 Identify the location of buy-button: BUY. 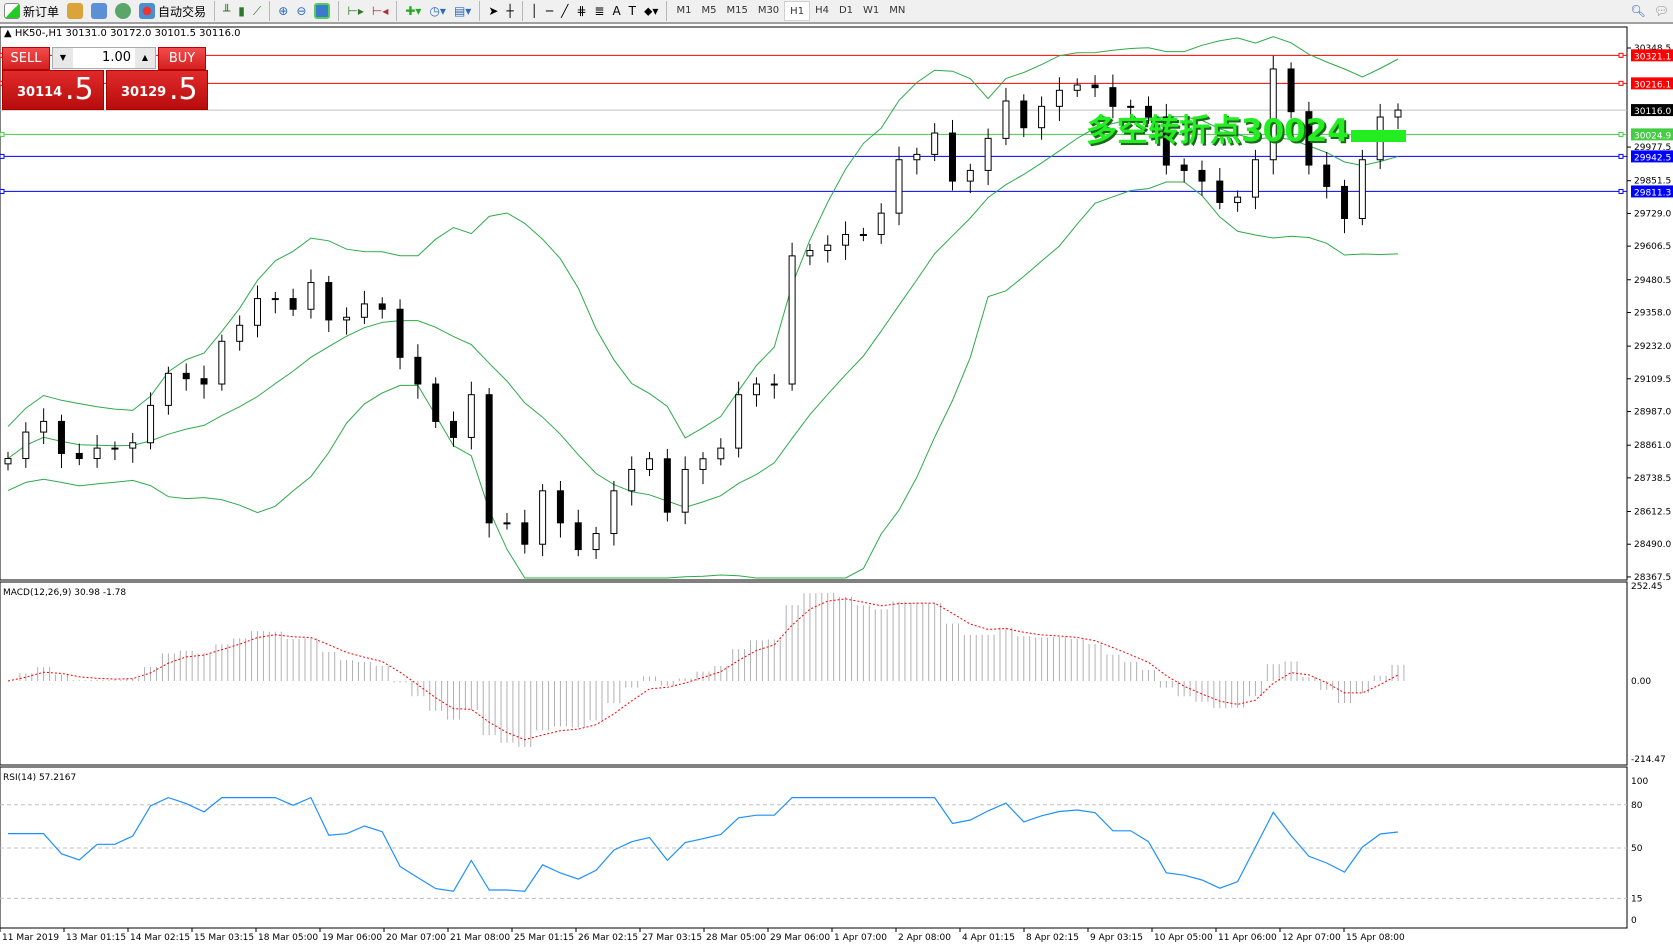
(182, 58).